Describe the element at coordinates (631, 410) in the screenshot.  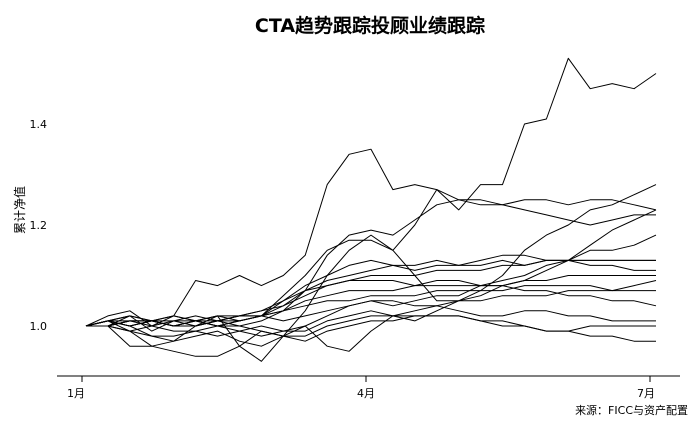
I see `source-note: 来源：FICC与资产配置` at that location.